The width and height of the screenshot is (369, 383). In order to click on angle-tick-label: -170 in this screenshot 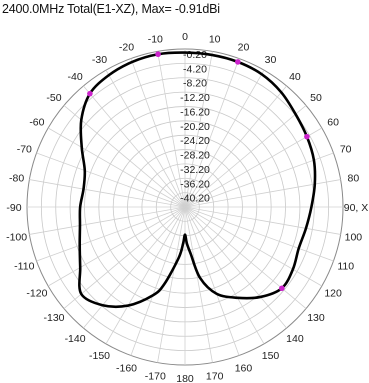, I will do `click(155, 376)`.